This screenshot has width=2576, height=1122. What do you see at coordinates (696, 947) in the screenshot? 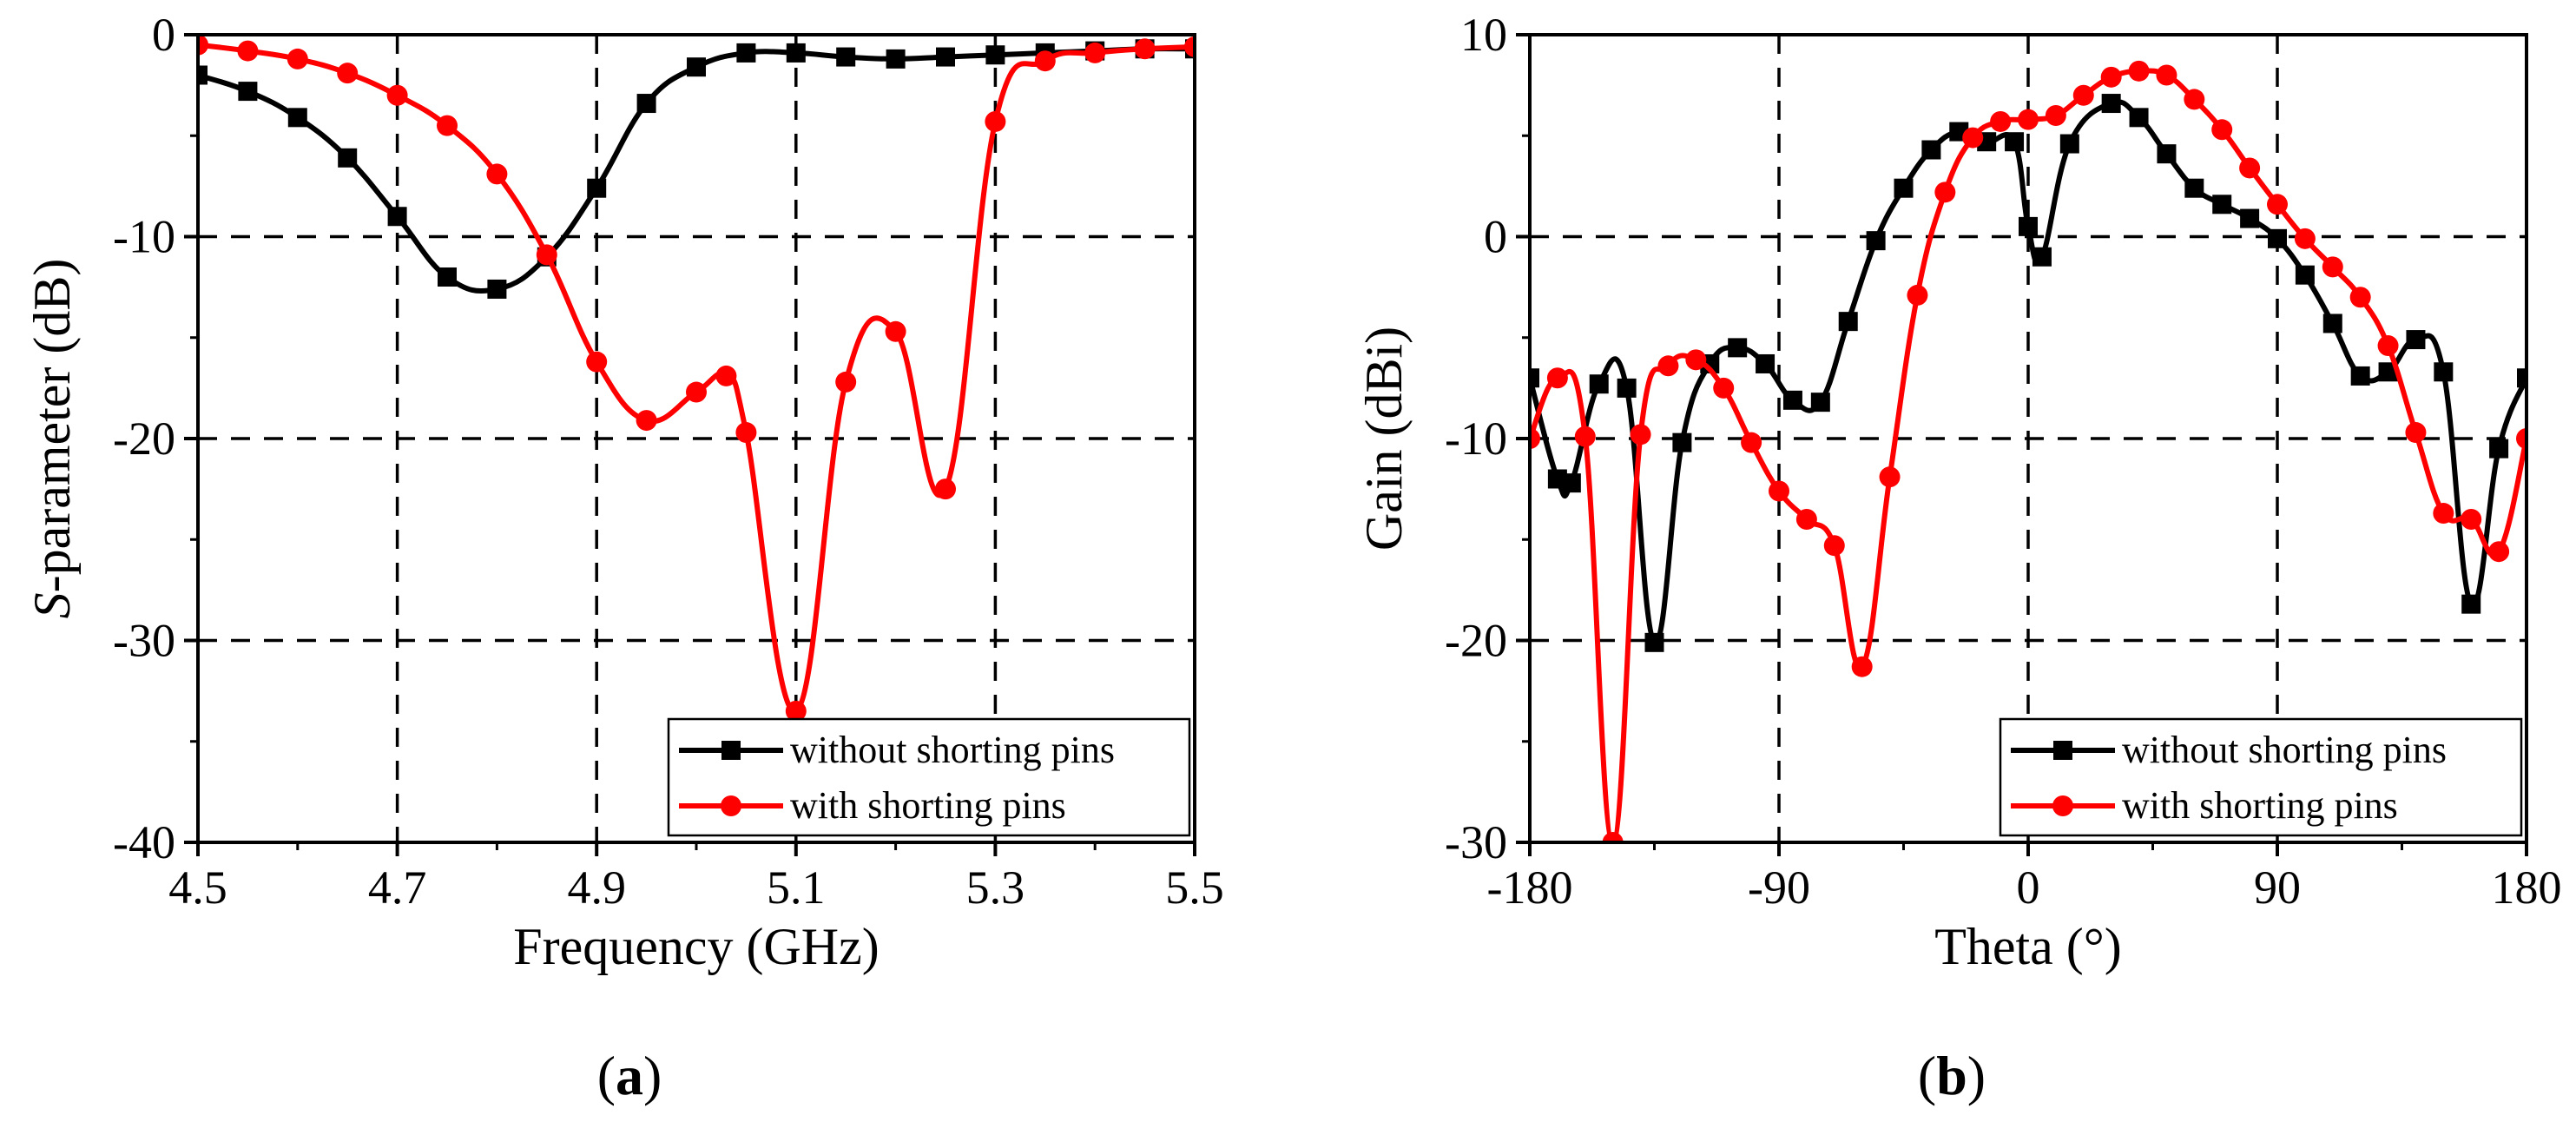
I see `panel-a-x-axis-title: Frequency (GHz)` at bounding box center [696, 947].